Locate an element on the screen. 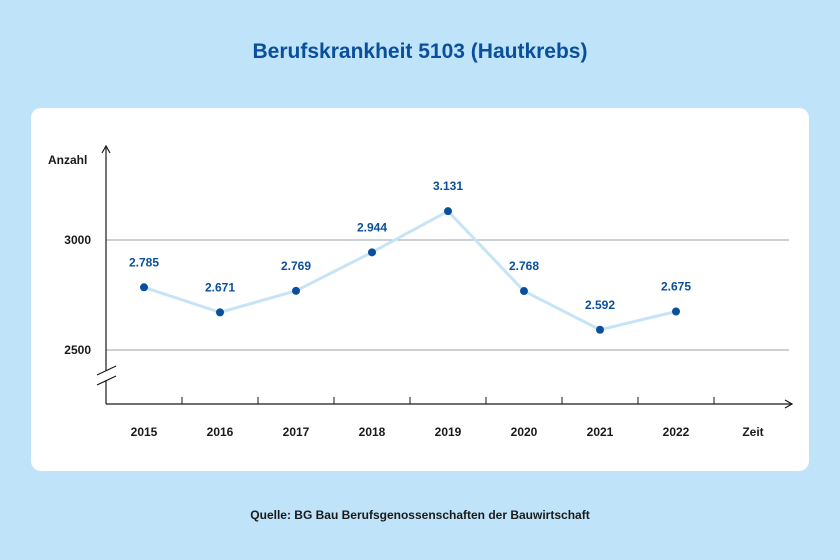  x-axis-arrow is located at coordinates (789, 404).